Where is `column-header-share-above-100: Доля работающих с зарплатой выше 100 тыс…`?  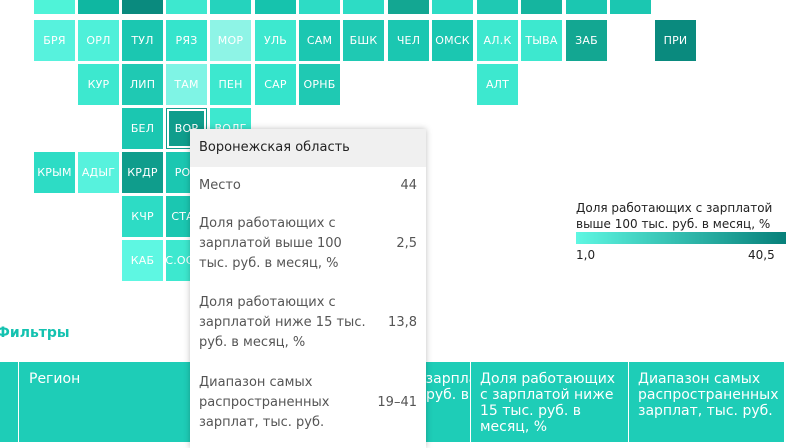
column-header-share-above-100: Доля работающих с зарплатой выше 100 тыс… is located at coordinates (448, 402).